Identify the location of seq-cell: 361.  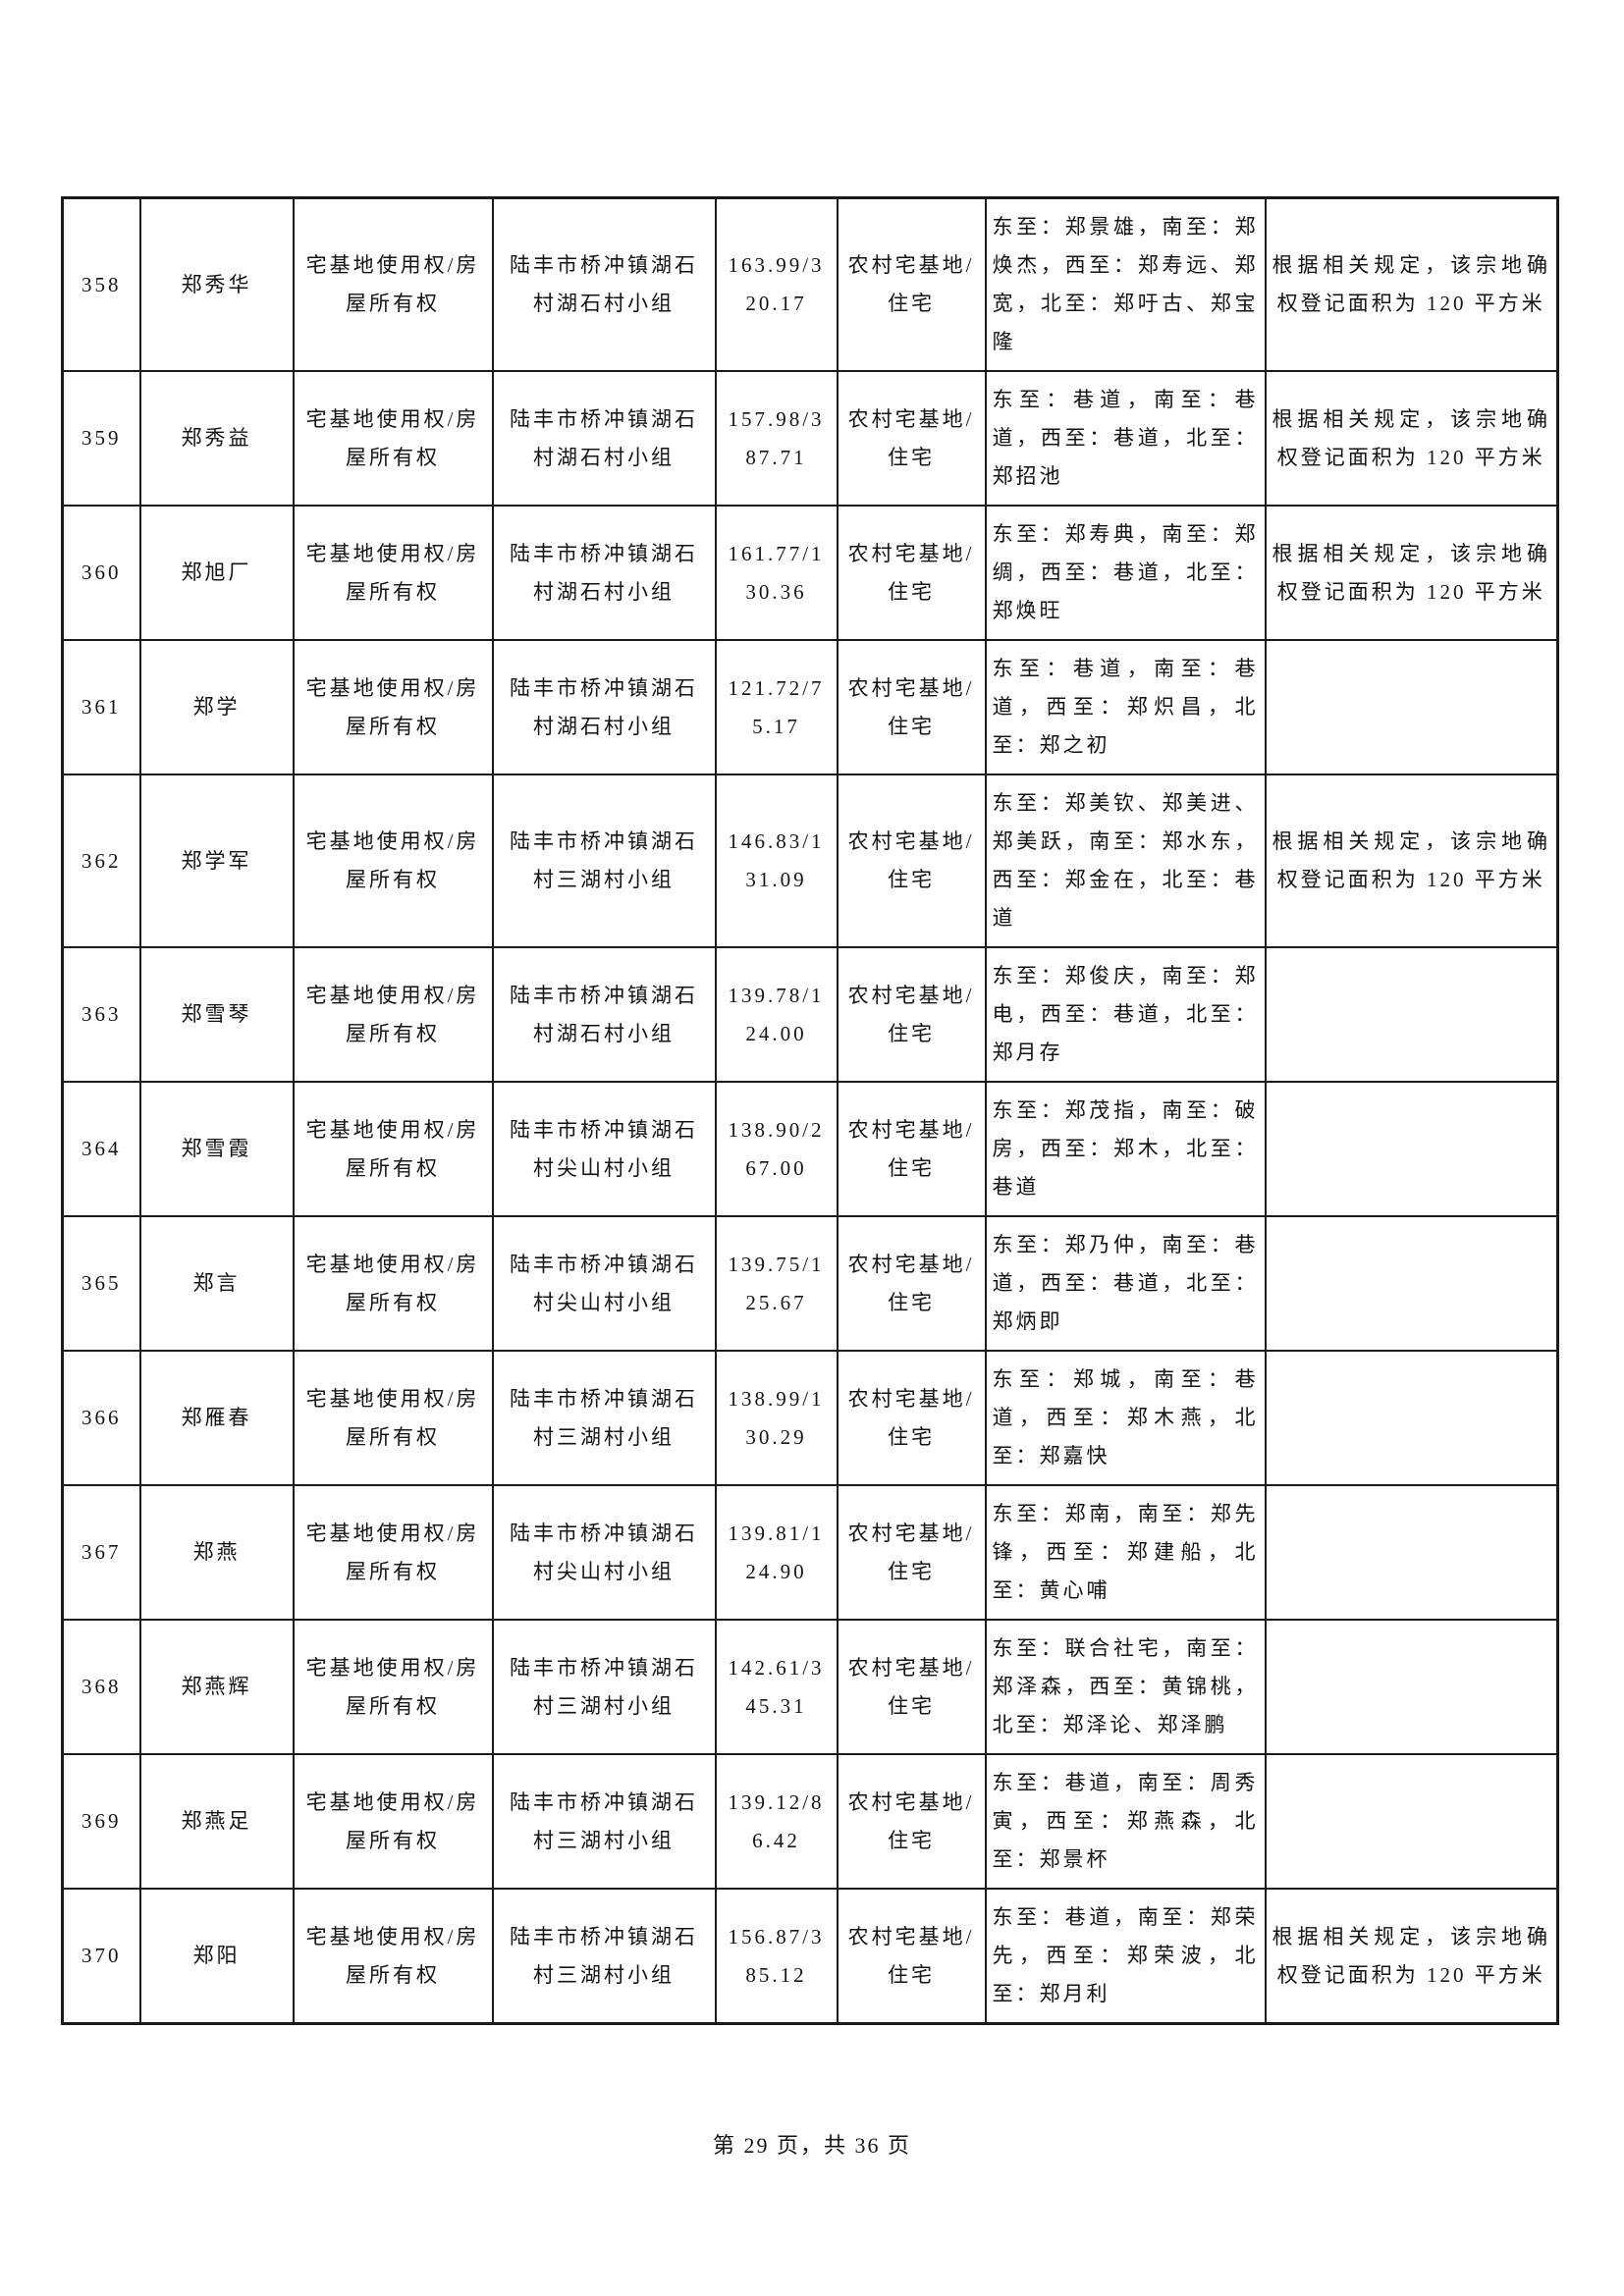
(101, 707).